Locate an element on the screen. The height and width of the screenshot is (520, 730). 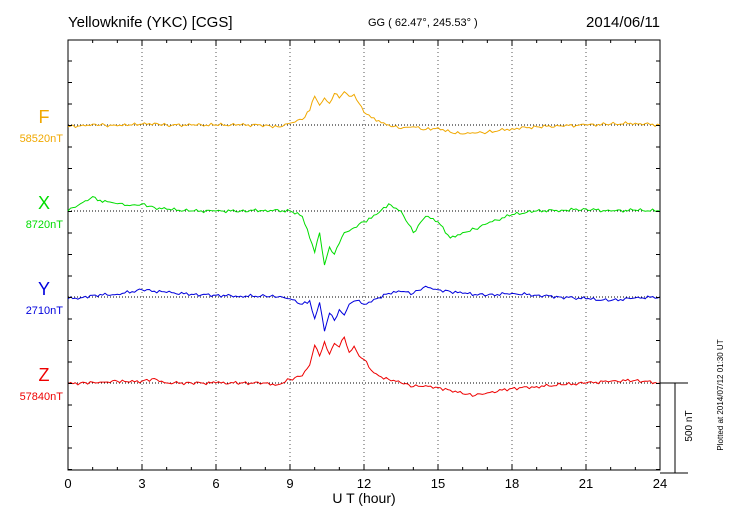
channel-x-baseline: 8720nT is located at coordinates (45, 225).